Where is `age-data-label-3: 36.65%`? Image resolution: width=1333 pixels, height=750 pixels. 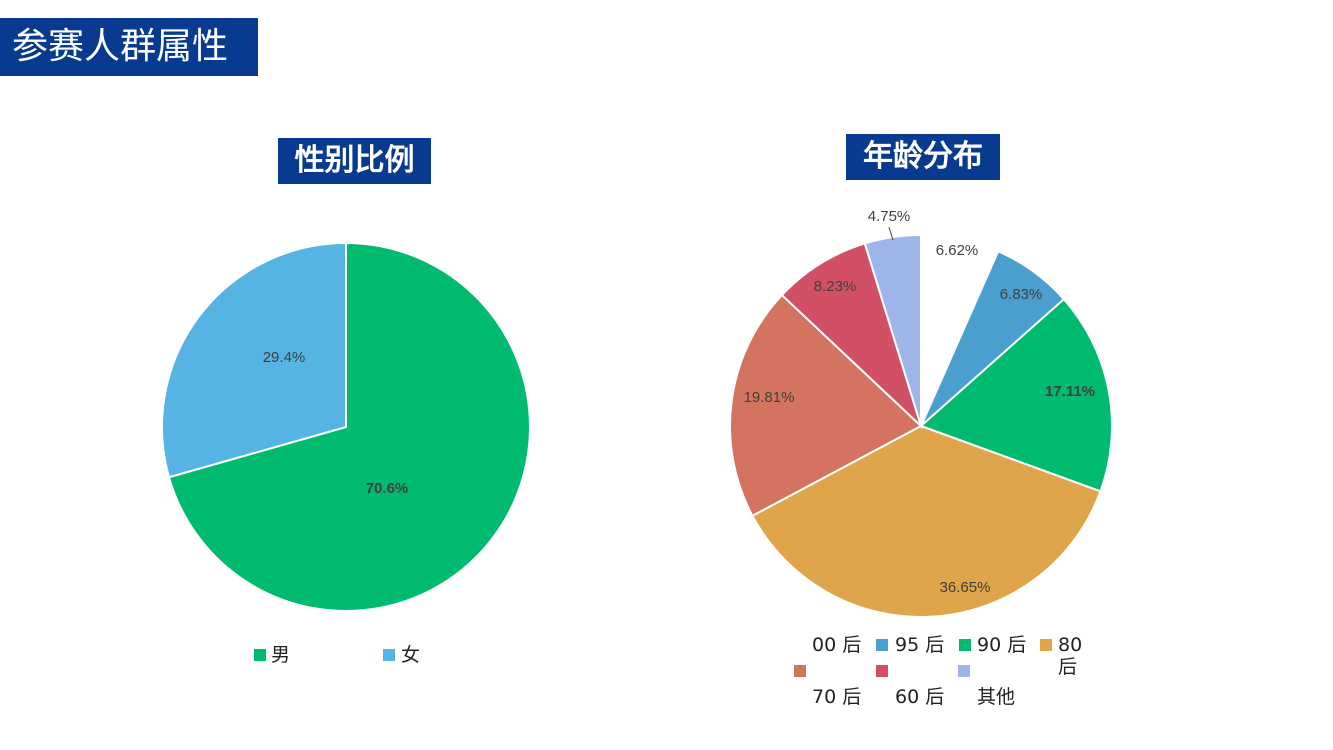 age-data-label-3: 36.65% is located at coordinates (965, 587).